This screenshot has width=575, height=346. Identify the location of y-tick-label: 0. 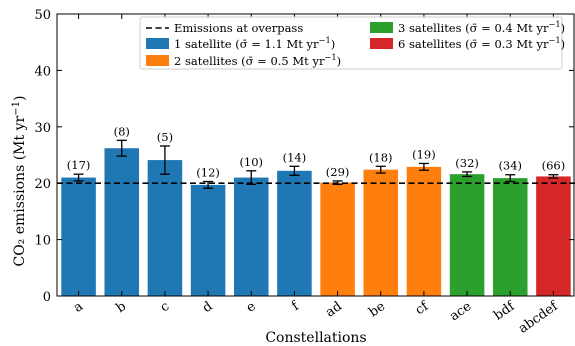
(47, 297).